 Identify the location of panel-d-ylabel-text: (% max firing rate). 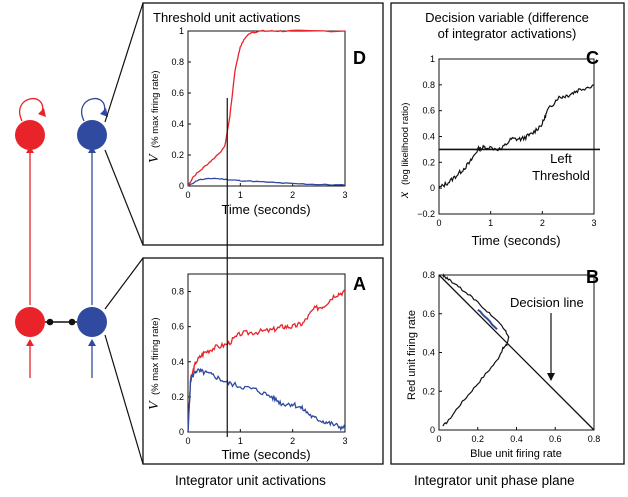
(155, 109).